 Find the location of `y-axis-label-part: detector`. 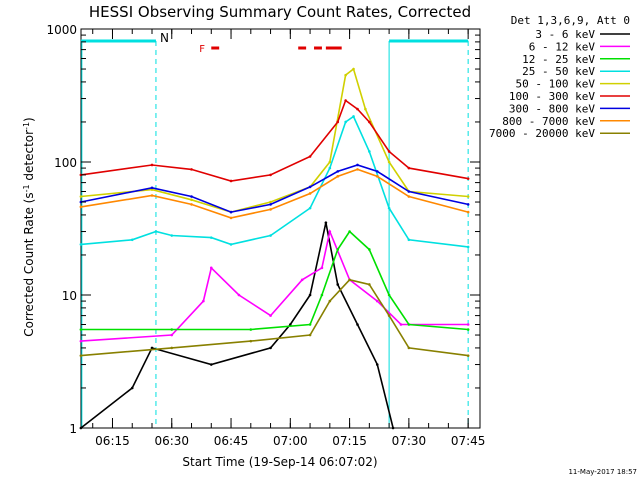

y-axis-label-part: detector is located at coordinates (29, 157).